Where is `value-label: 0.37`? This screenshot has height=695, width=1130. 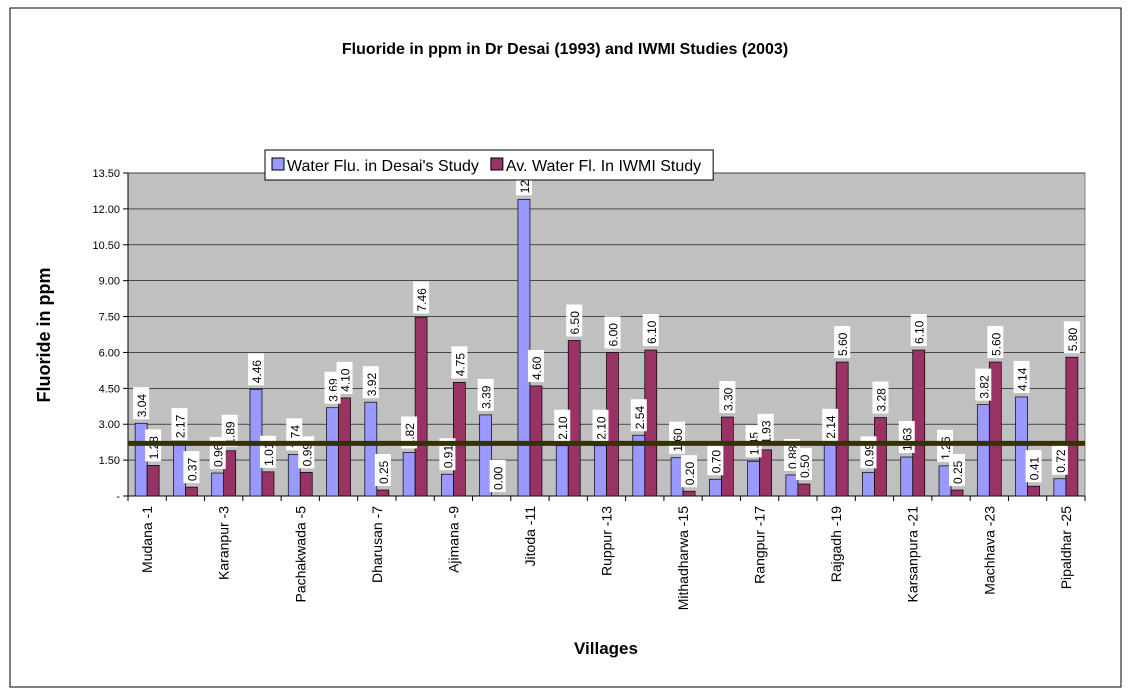 value-label: 0.37 is located at coordinates (192, 469).